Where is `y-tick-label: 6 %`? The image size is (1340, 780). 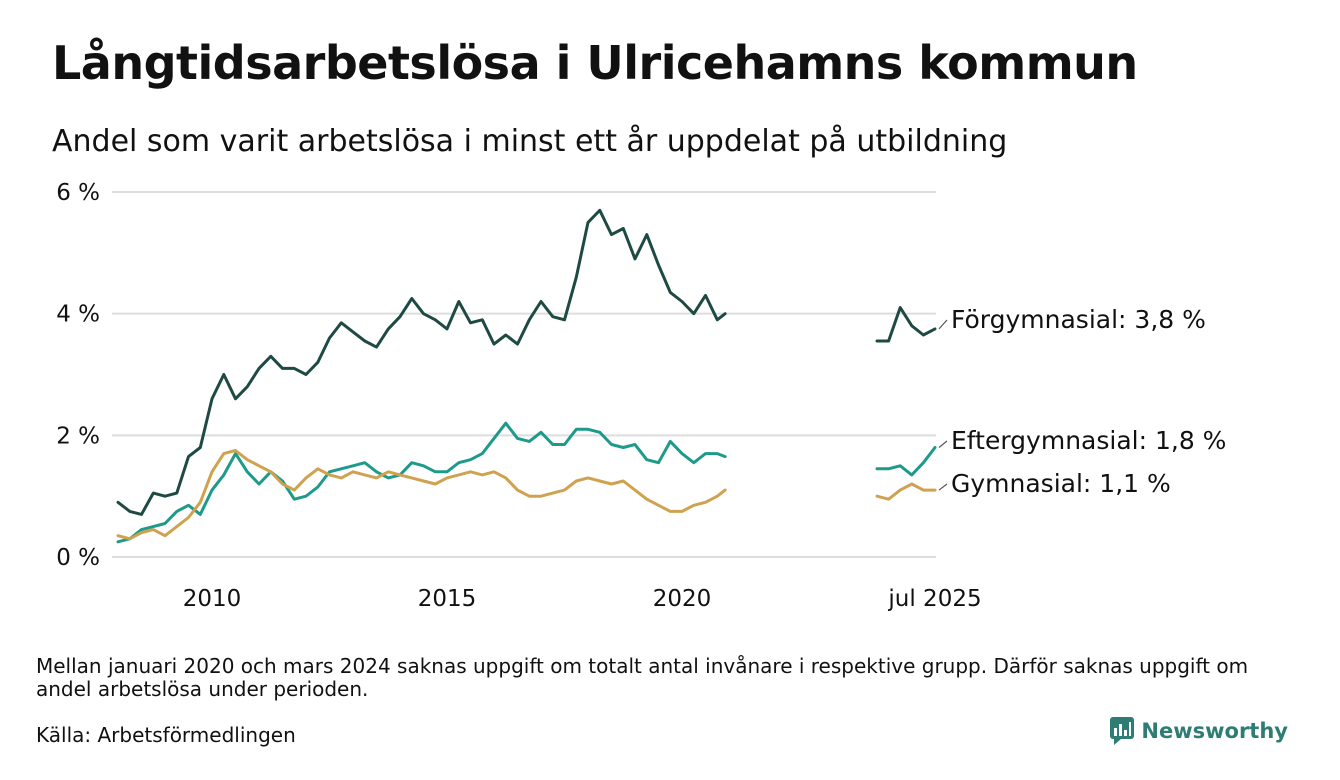
y-tick-label: 6 % is located at coordinates (78, 193).